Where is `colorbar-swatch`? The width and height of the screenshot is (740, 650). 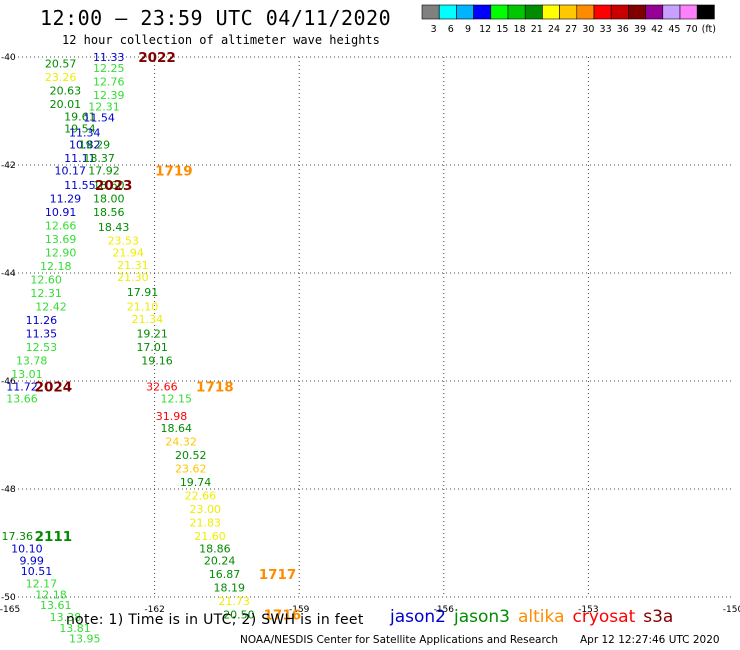 colorbar-swatch is located at coordinates (705, 12).